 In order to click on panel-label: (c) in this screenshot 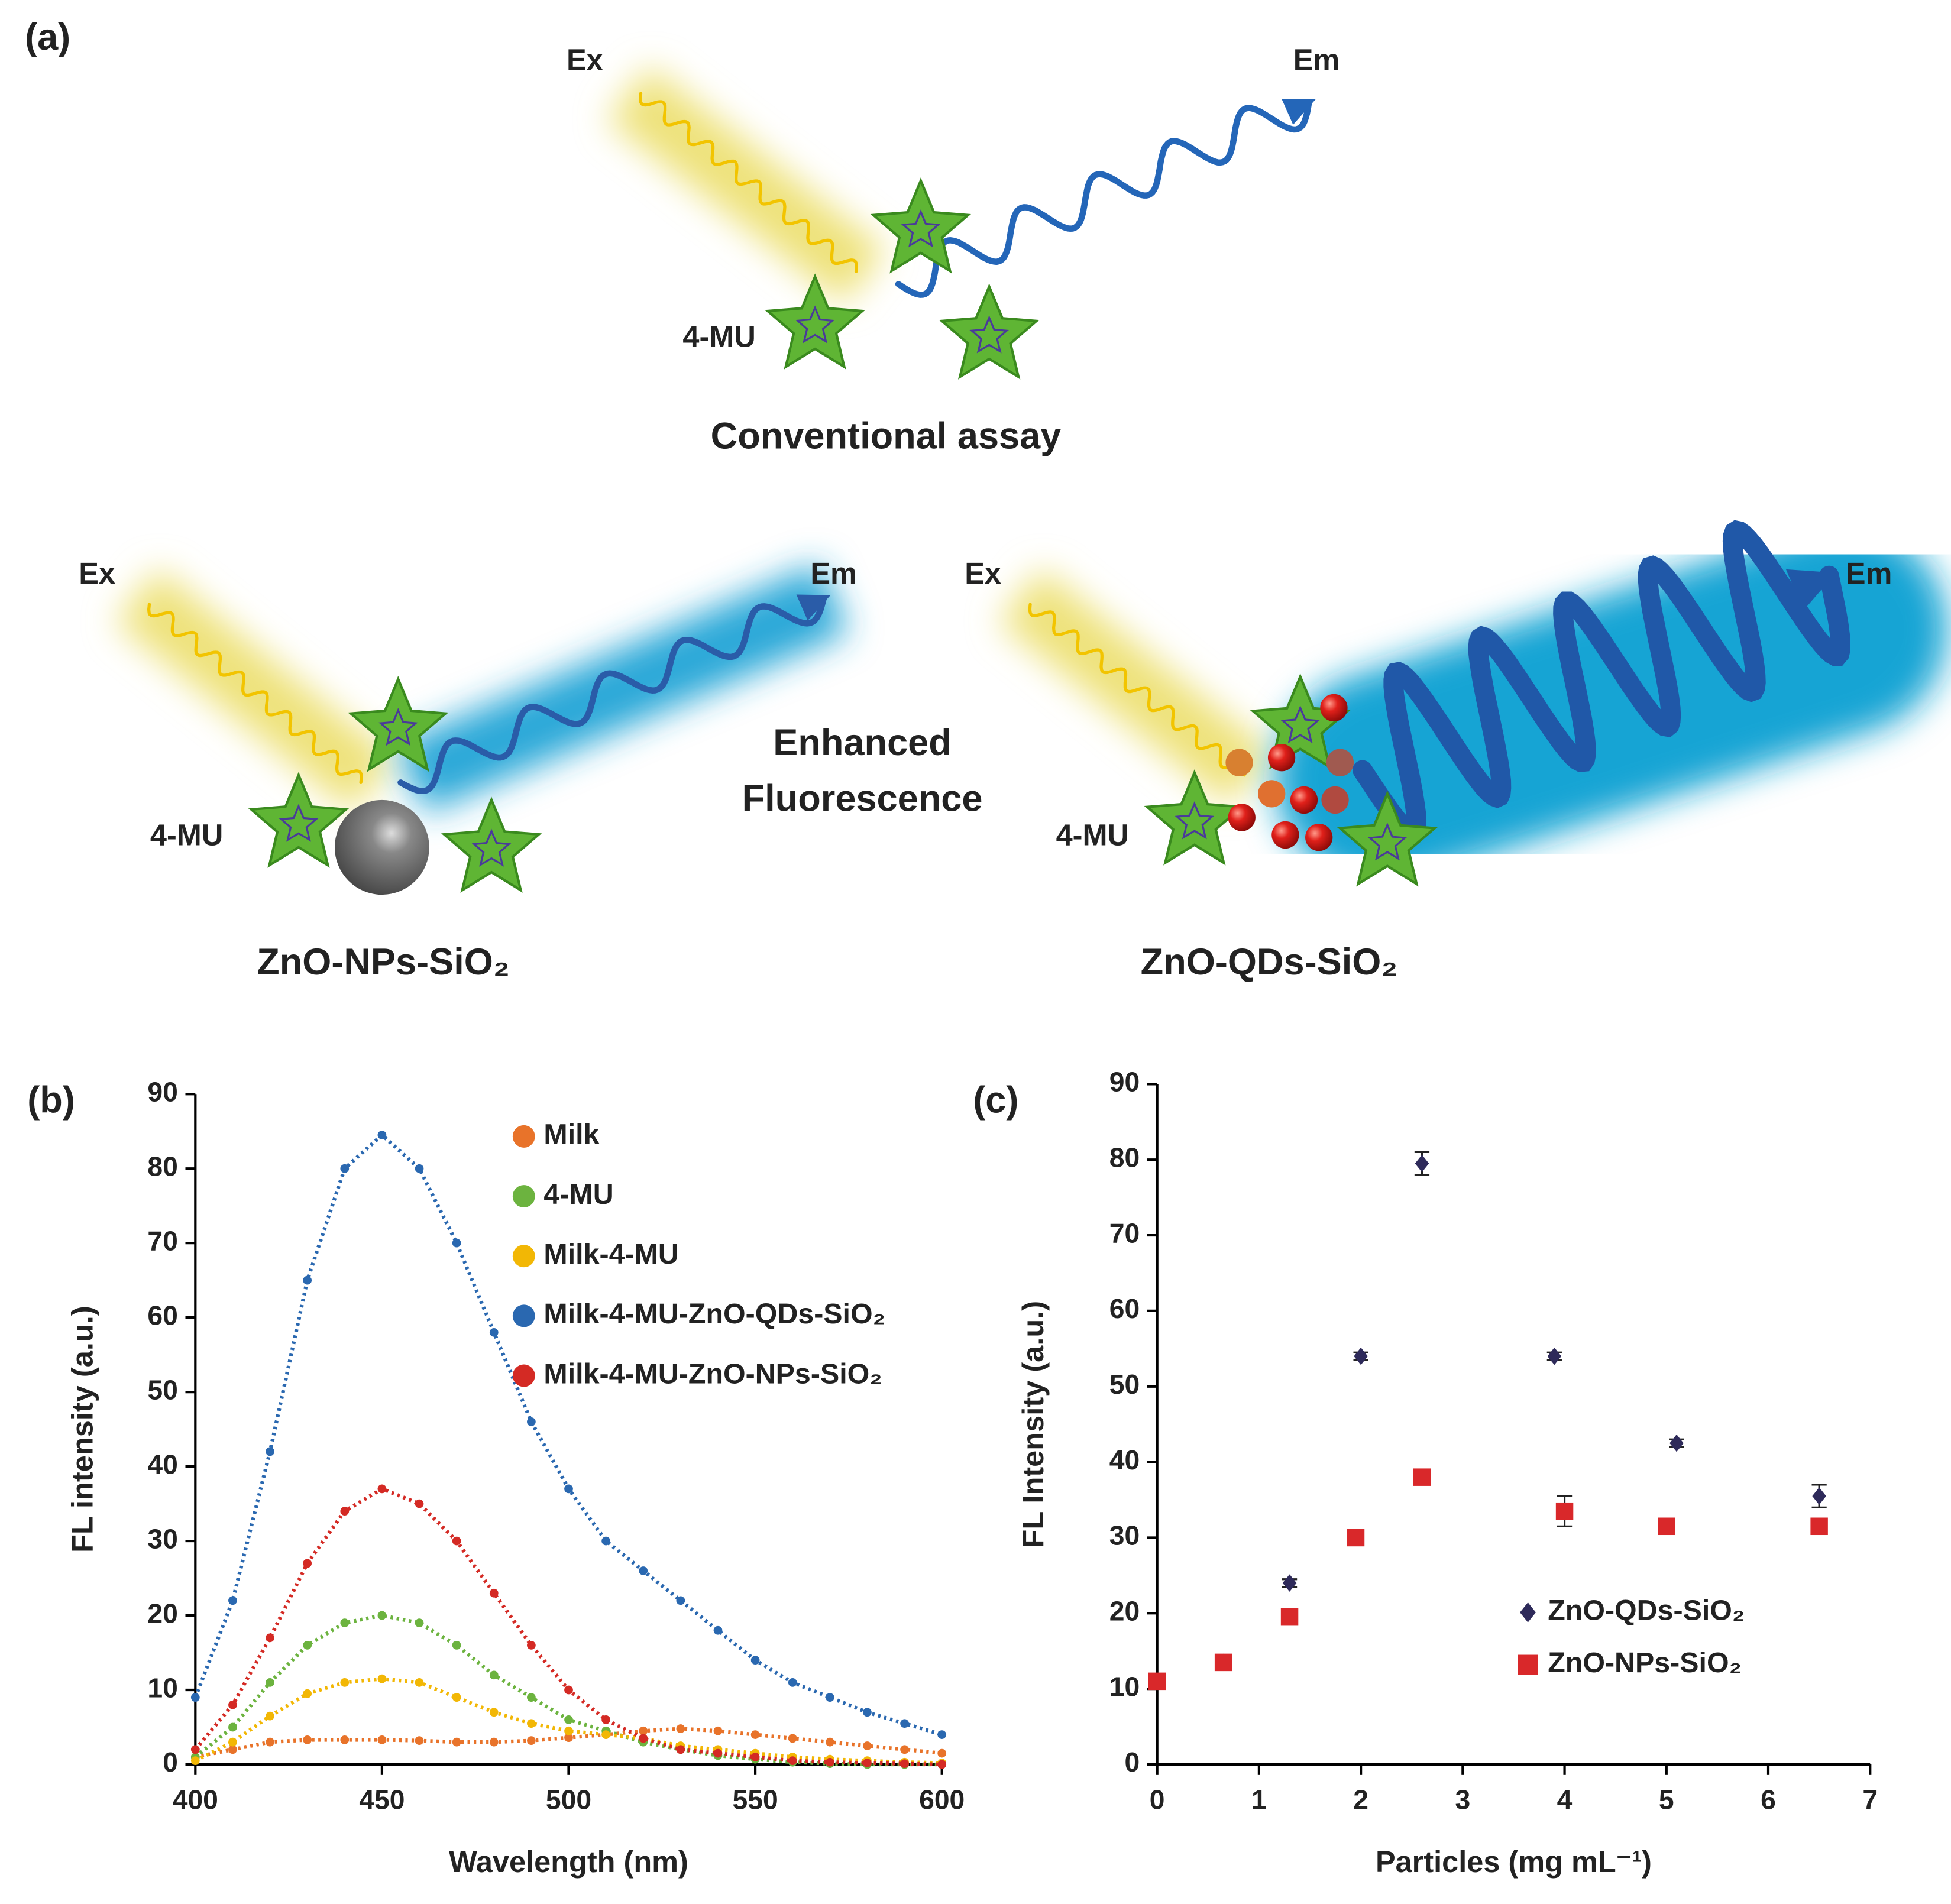, I will do `click(995, 1100)`.